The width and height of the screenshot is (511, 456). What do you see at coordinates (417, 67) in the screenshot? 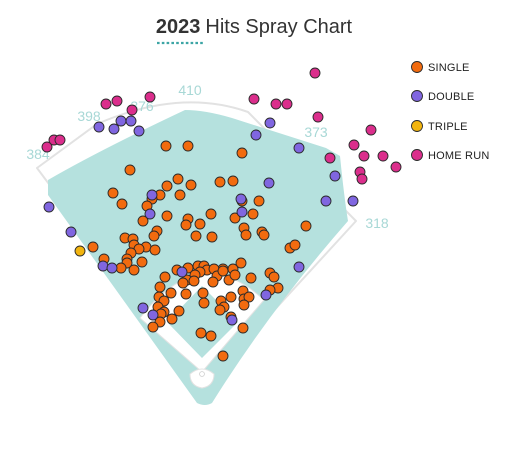
I see `legend-marker-single` at bounding box center [417, 67].